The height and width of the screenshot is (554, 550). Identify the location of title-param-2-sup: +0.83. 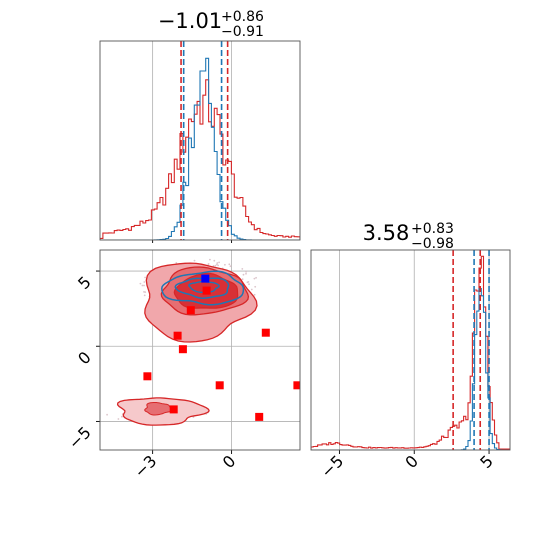
(432, 229).